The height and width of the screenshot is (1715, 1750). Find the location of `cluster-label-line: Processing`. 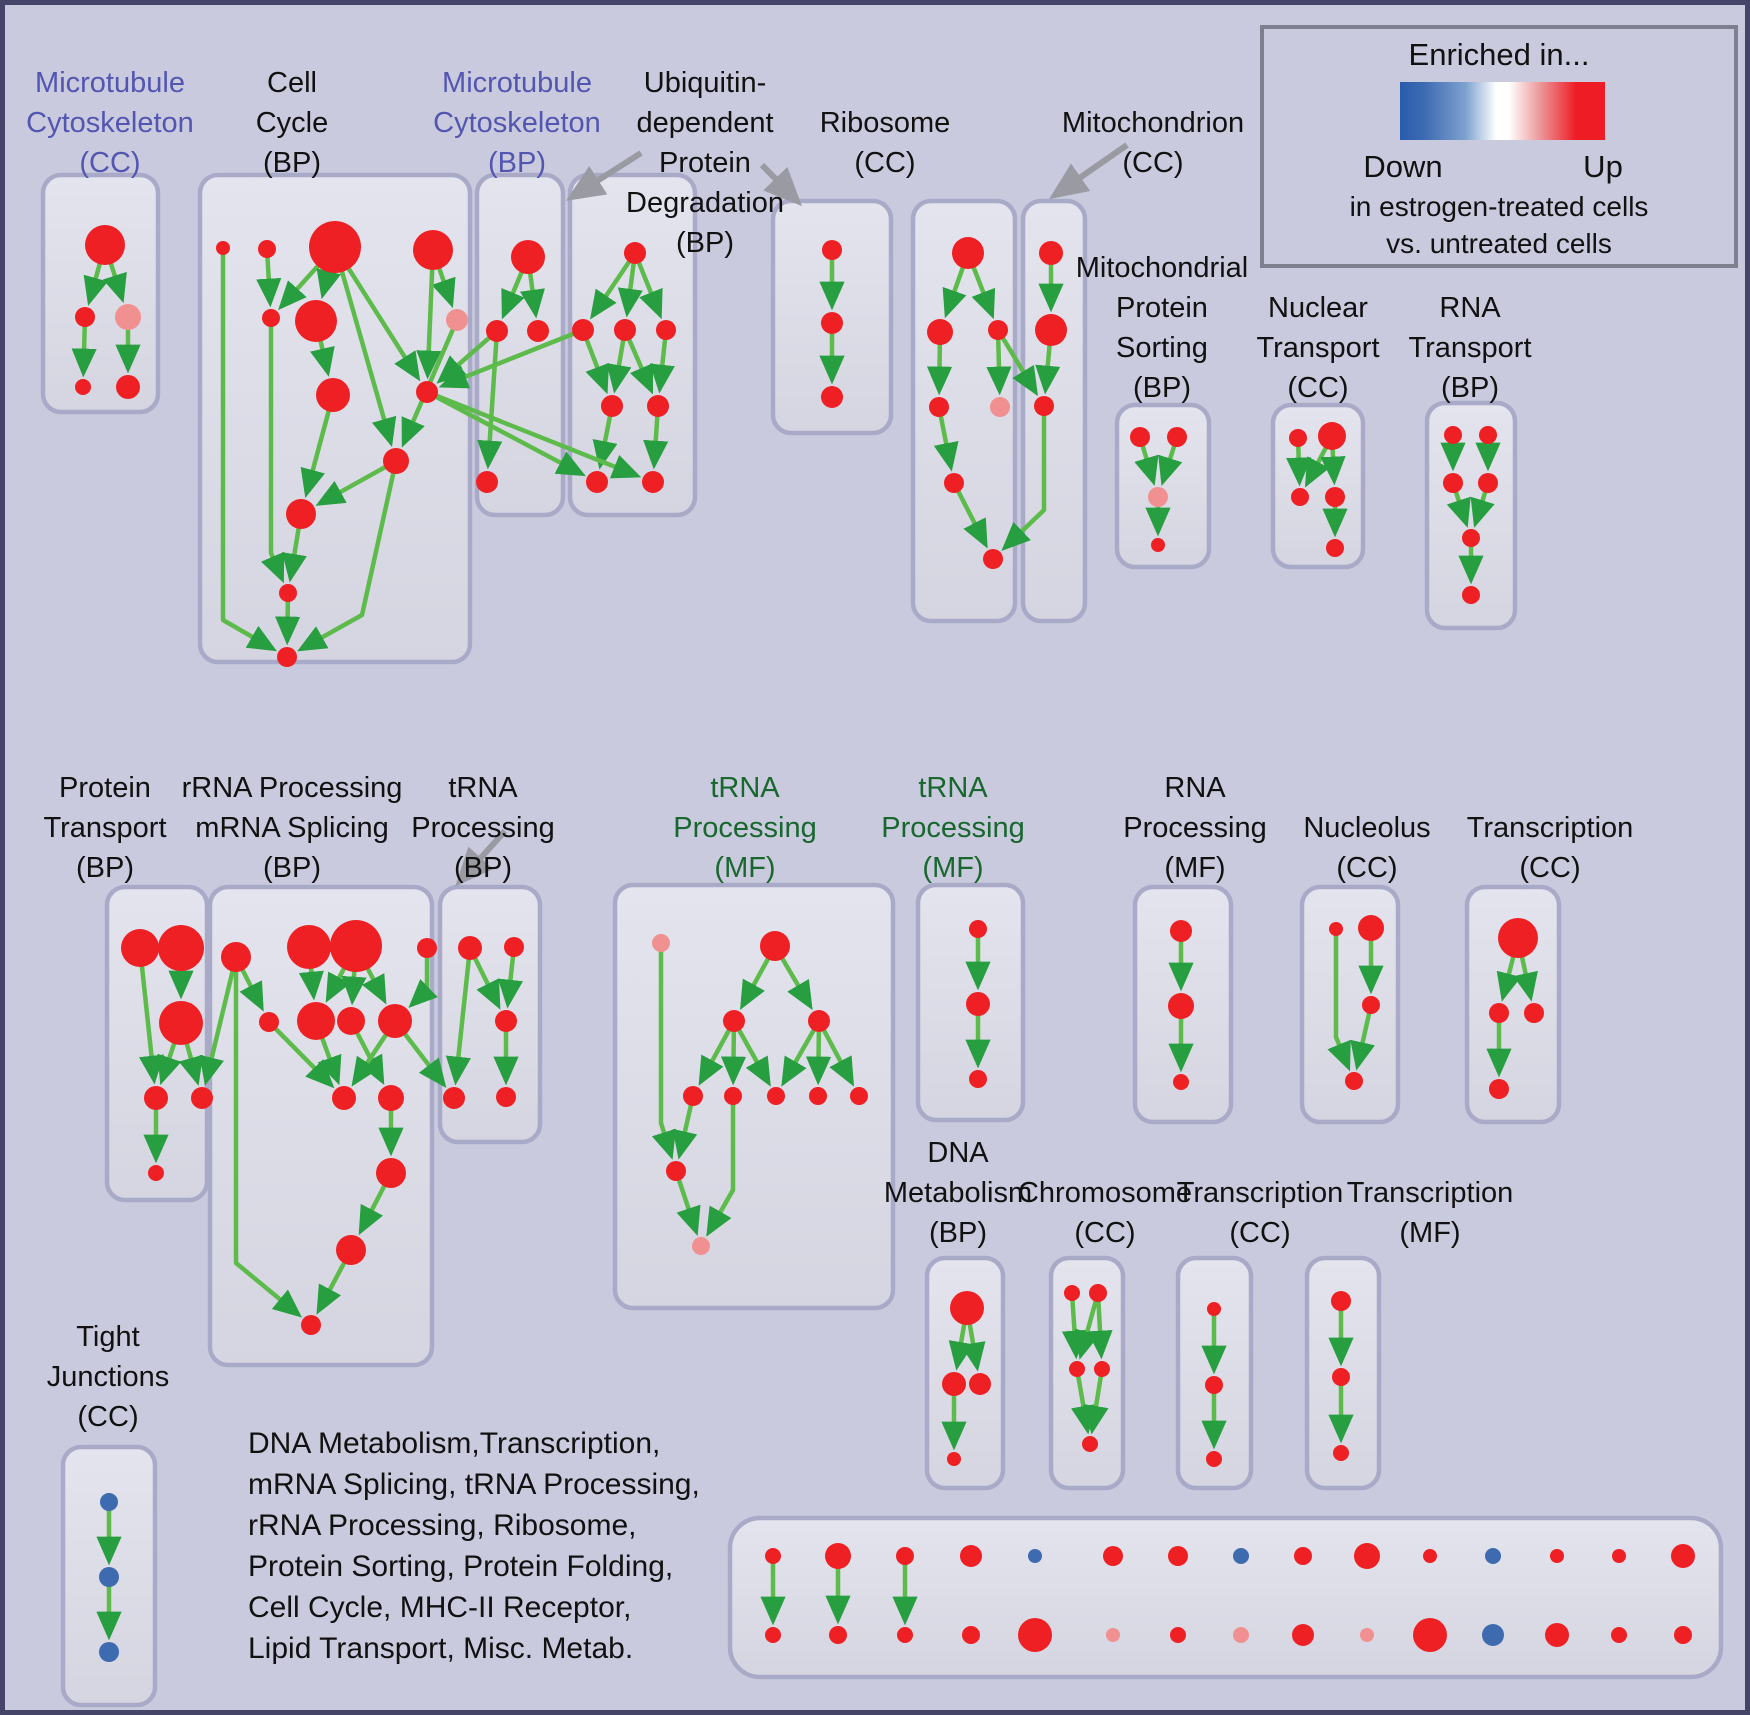

cluster-label-line: Processing is located at coordinates (745, 828).